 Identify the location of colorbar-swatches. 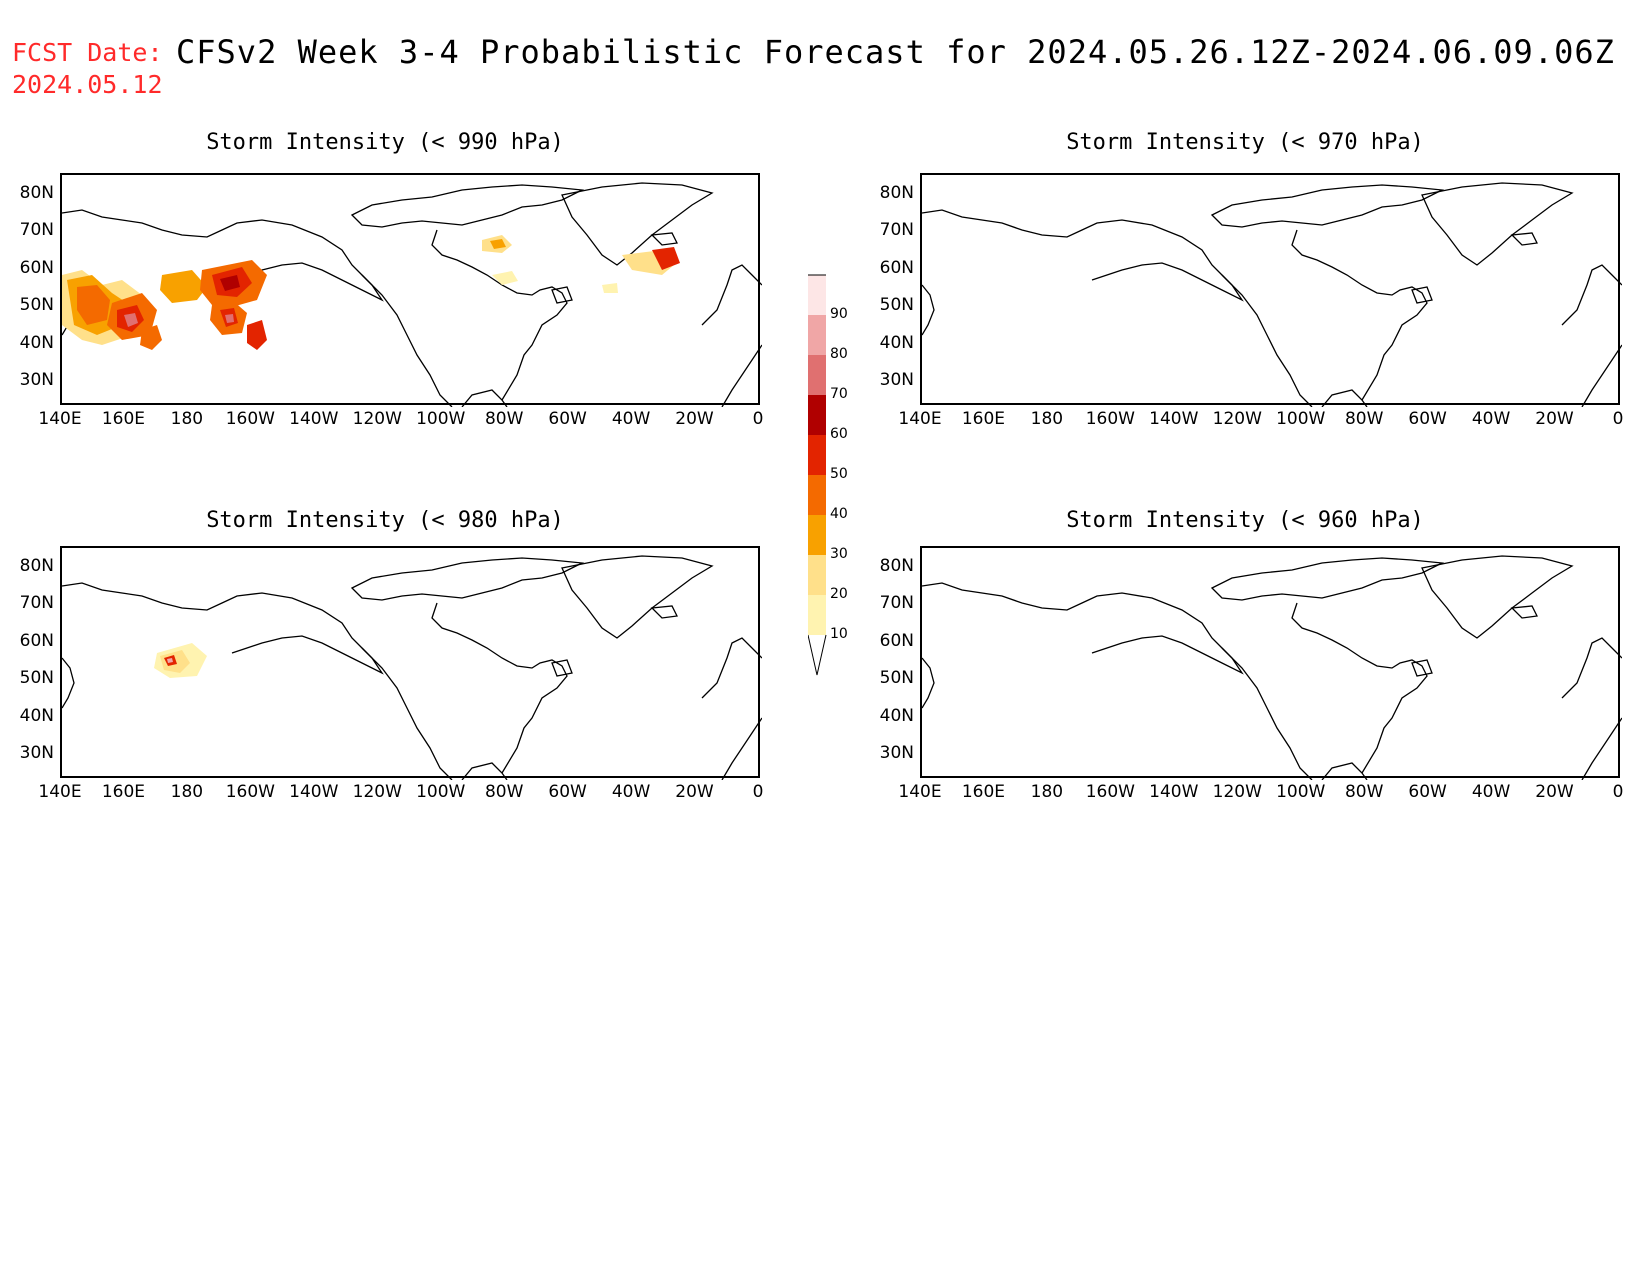
(817, 475).